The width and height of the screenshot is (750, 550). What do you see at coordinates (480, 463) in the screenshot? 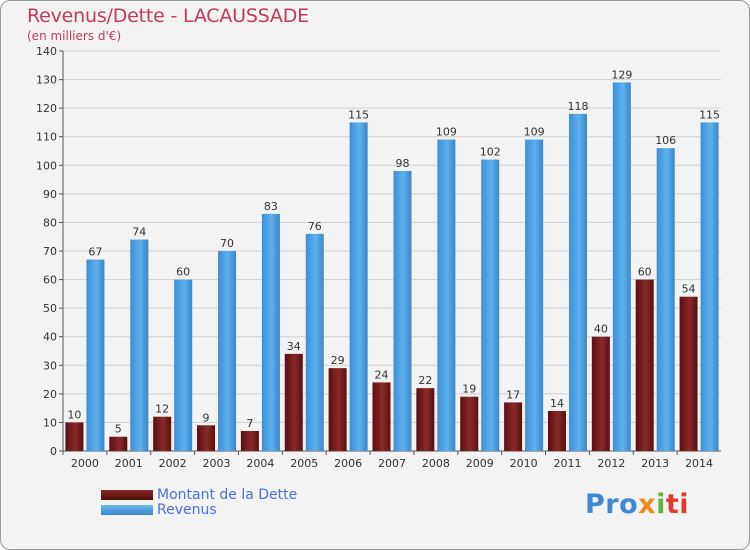
I see `x-tick-label: 2009` at bounding box center [480, 463].